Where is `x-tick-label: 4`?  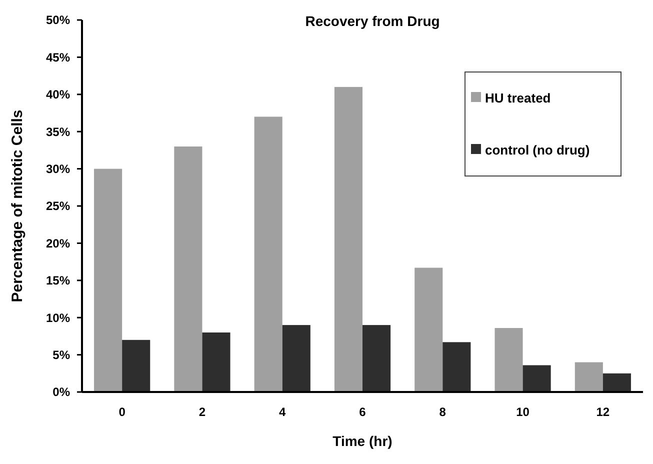
x-tick-label: 4 is located at coordinates (282, 412).